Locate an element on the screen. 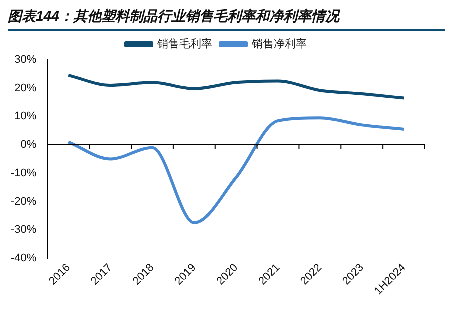  y-tick-label: -10% is located at coordinates (23, 173).